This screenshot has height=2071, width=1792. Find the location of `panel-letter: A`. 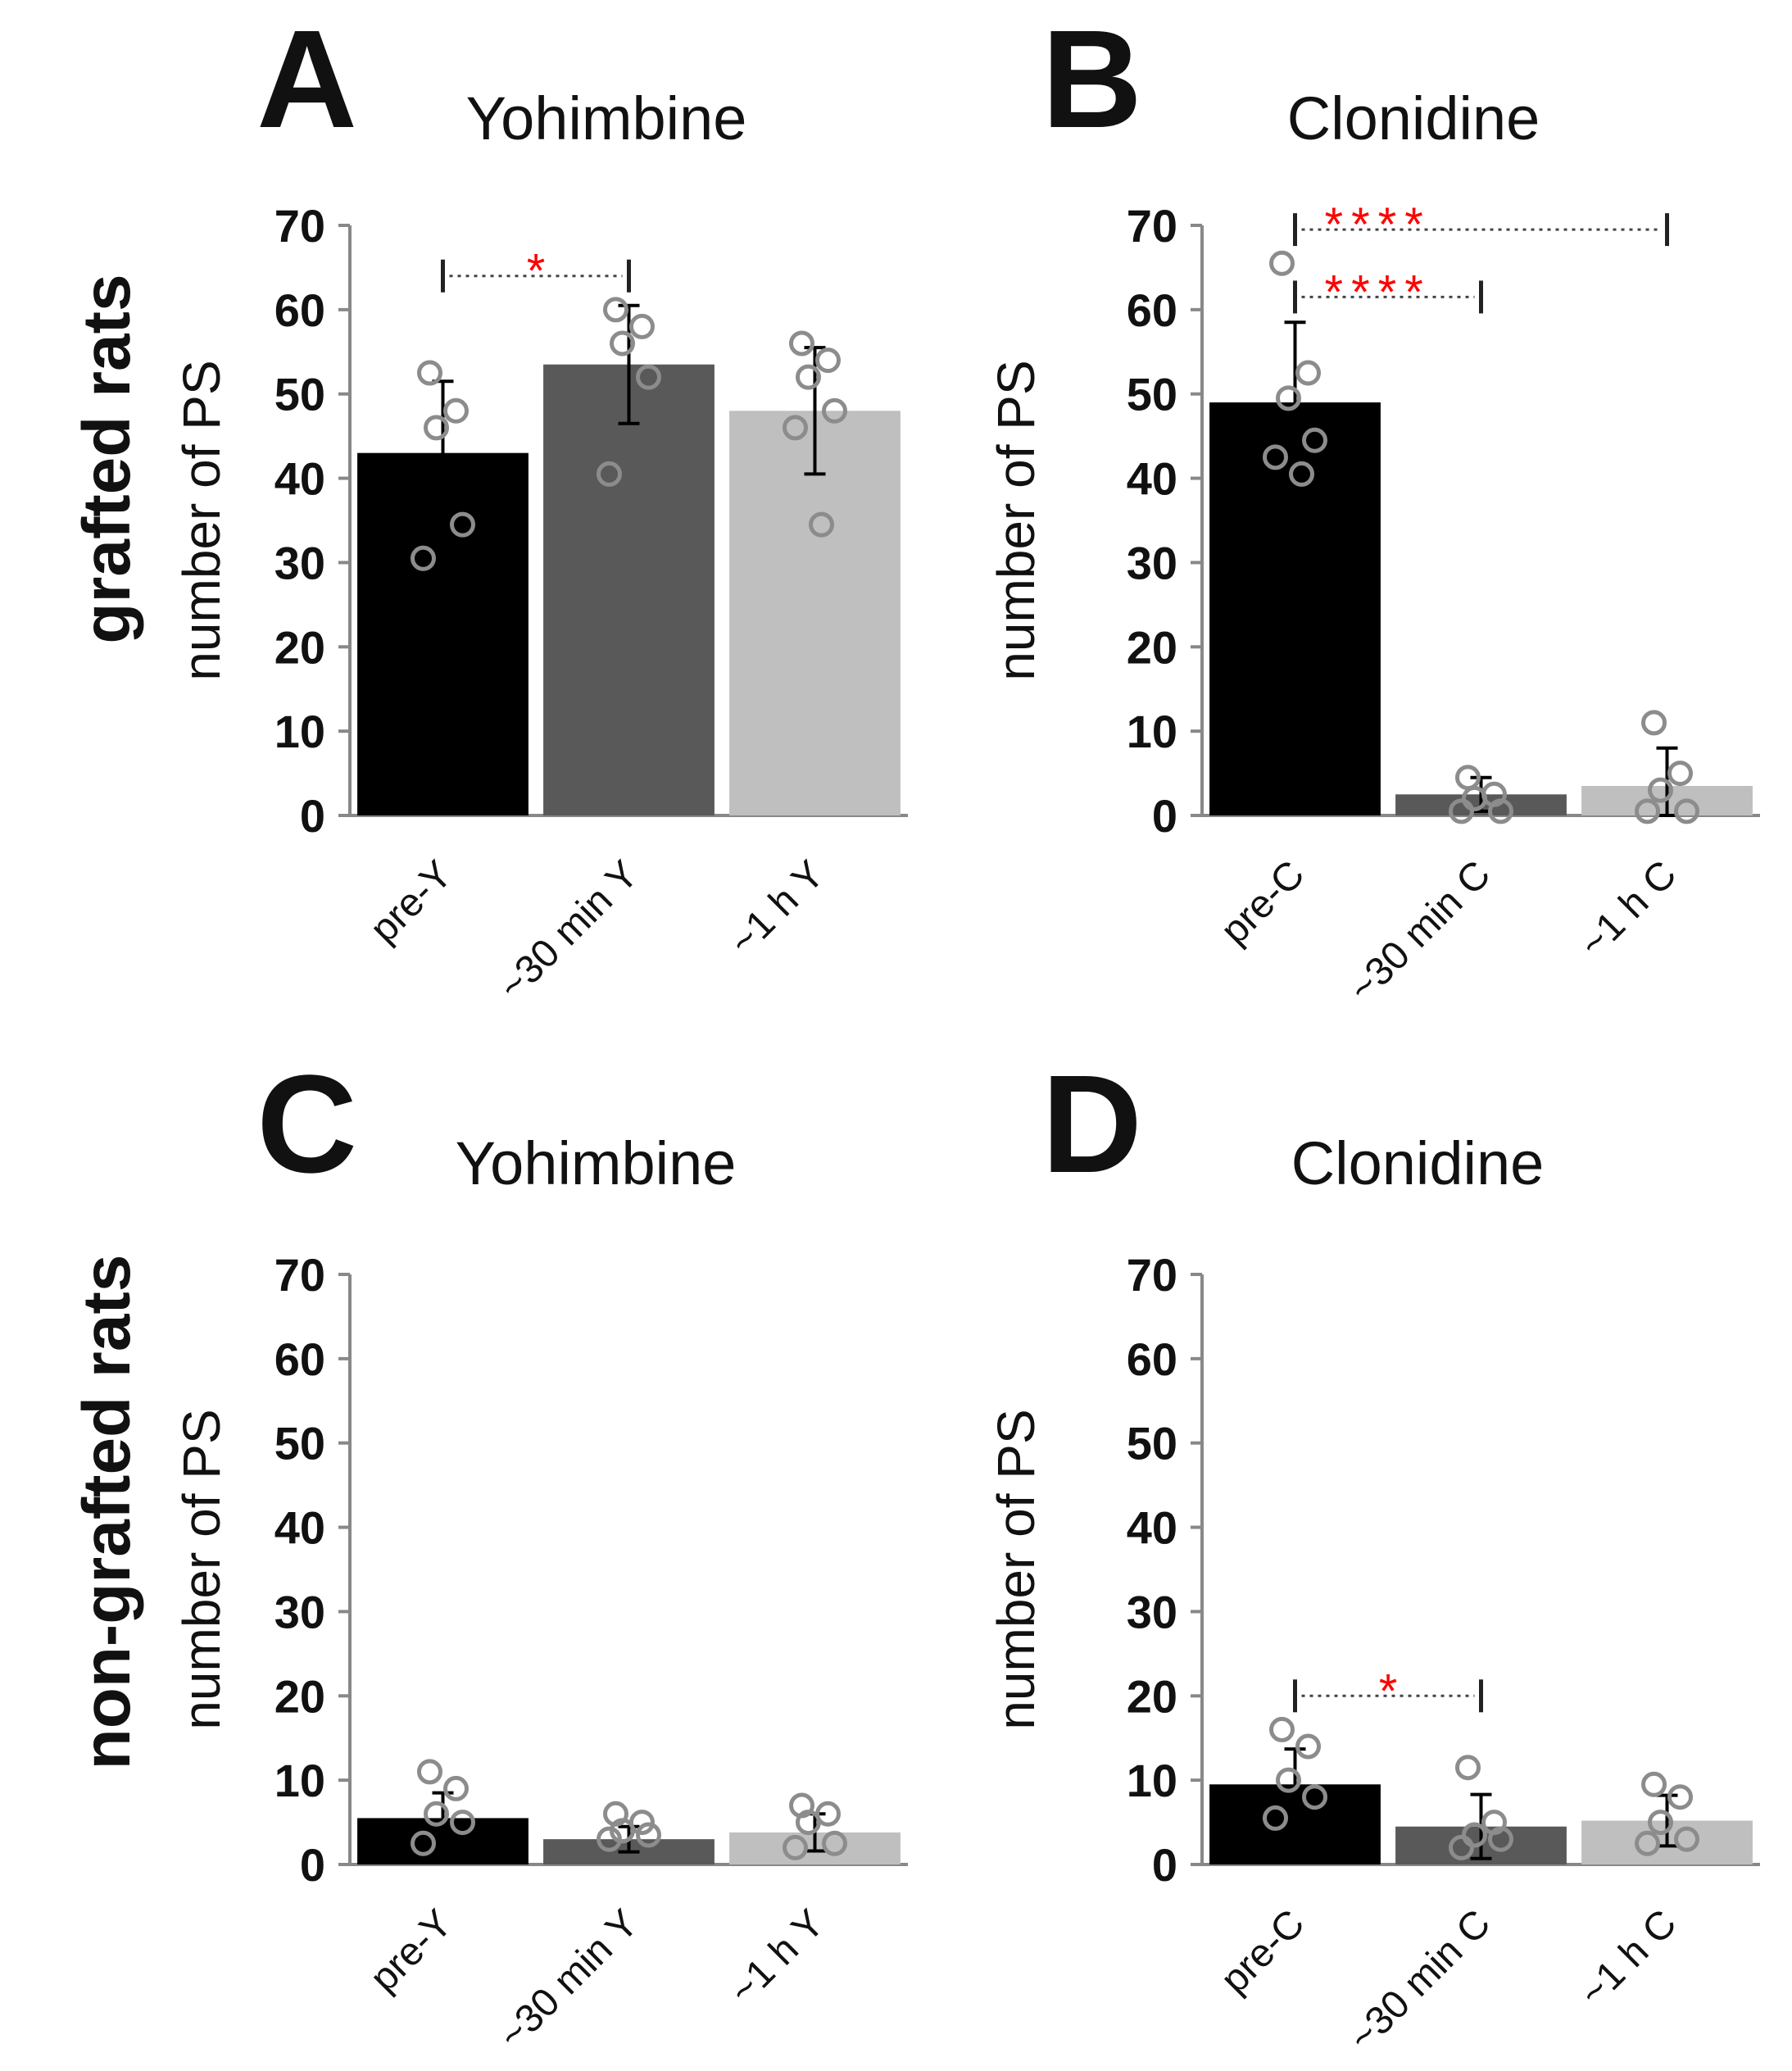

panel-letter: A is located at coordinates (306, 79).